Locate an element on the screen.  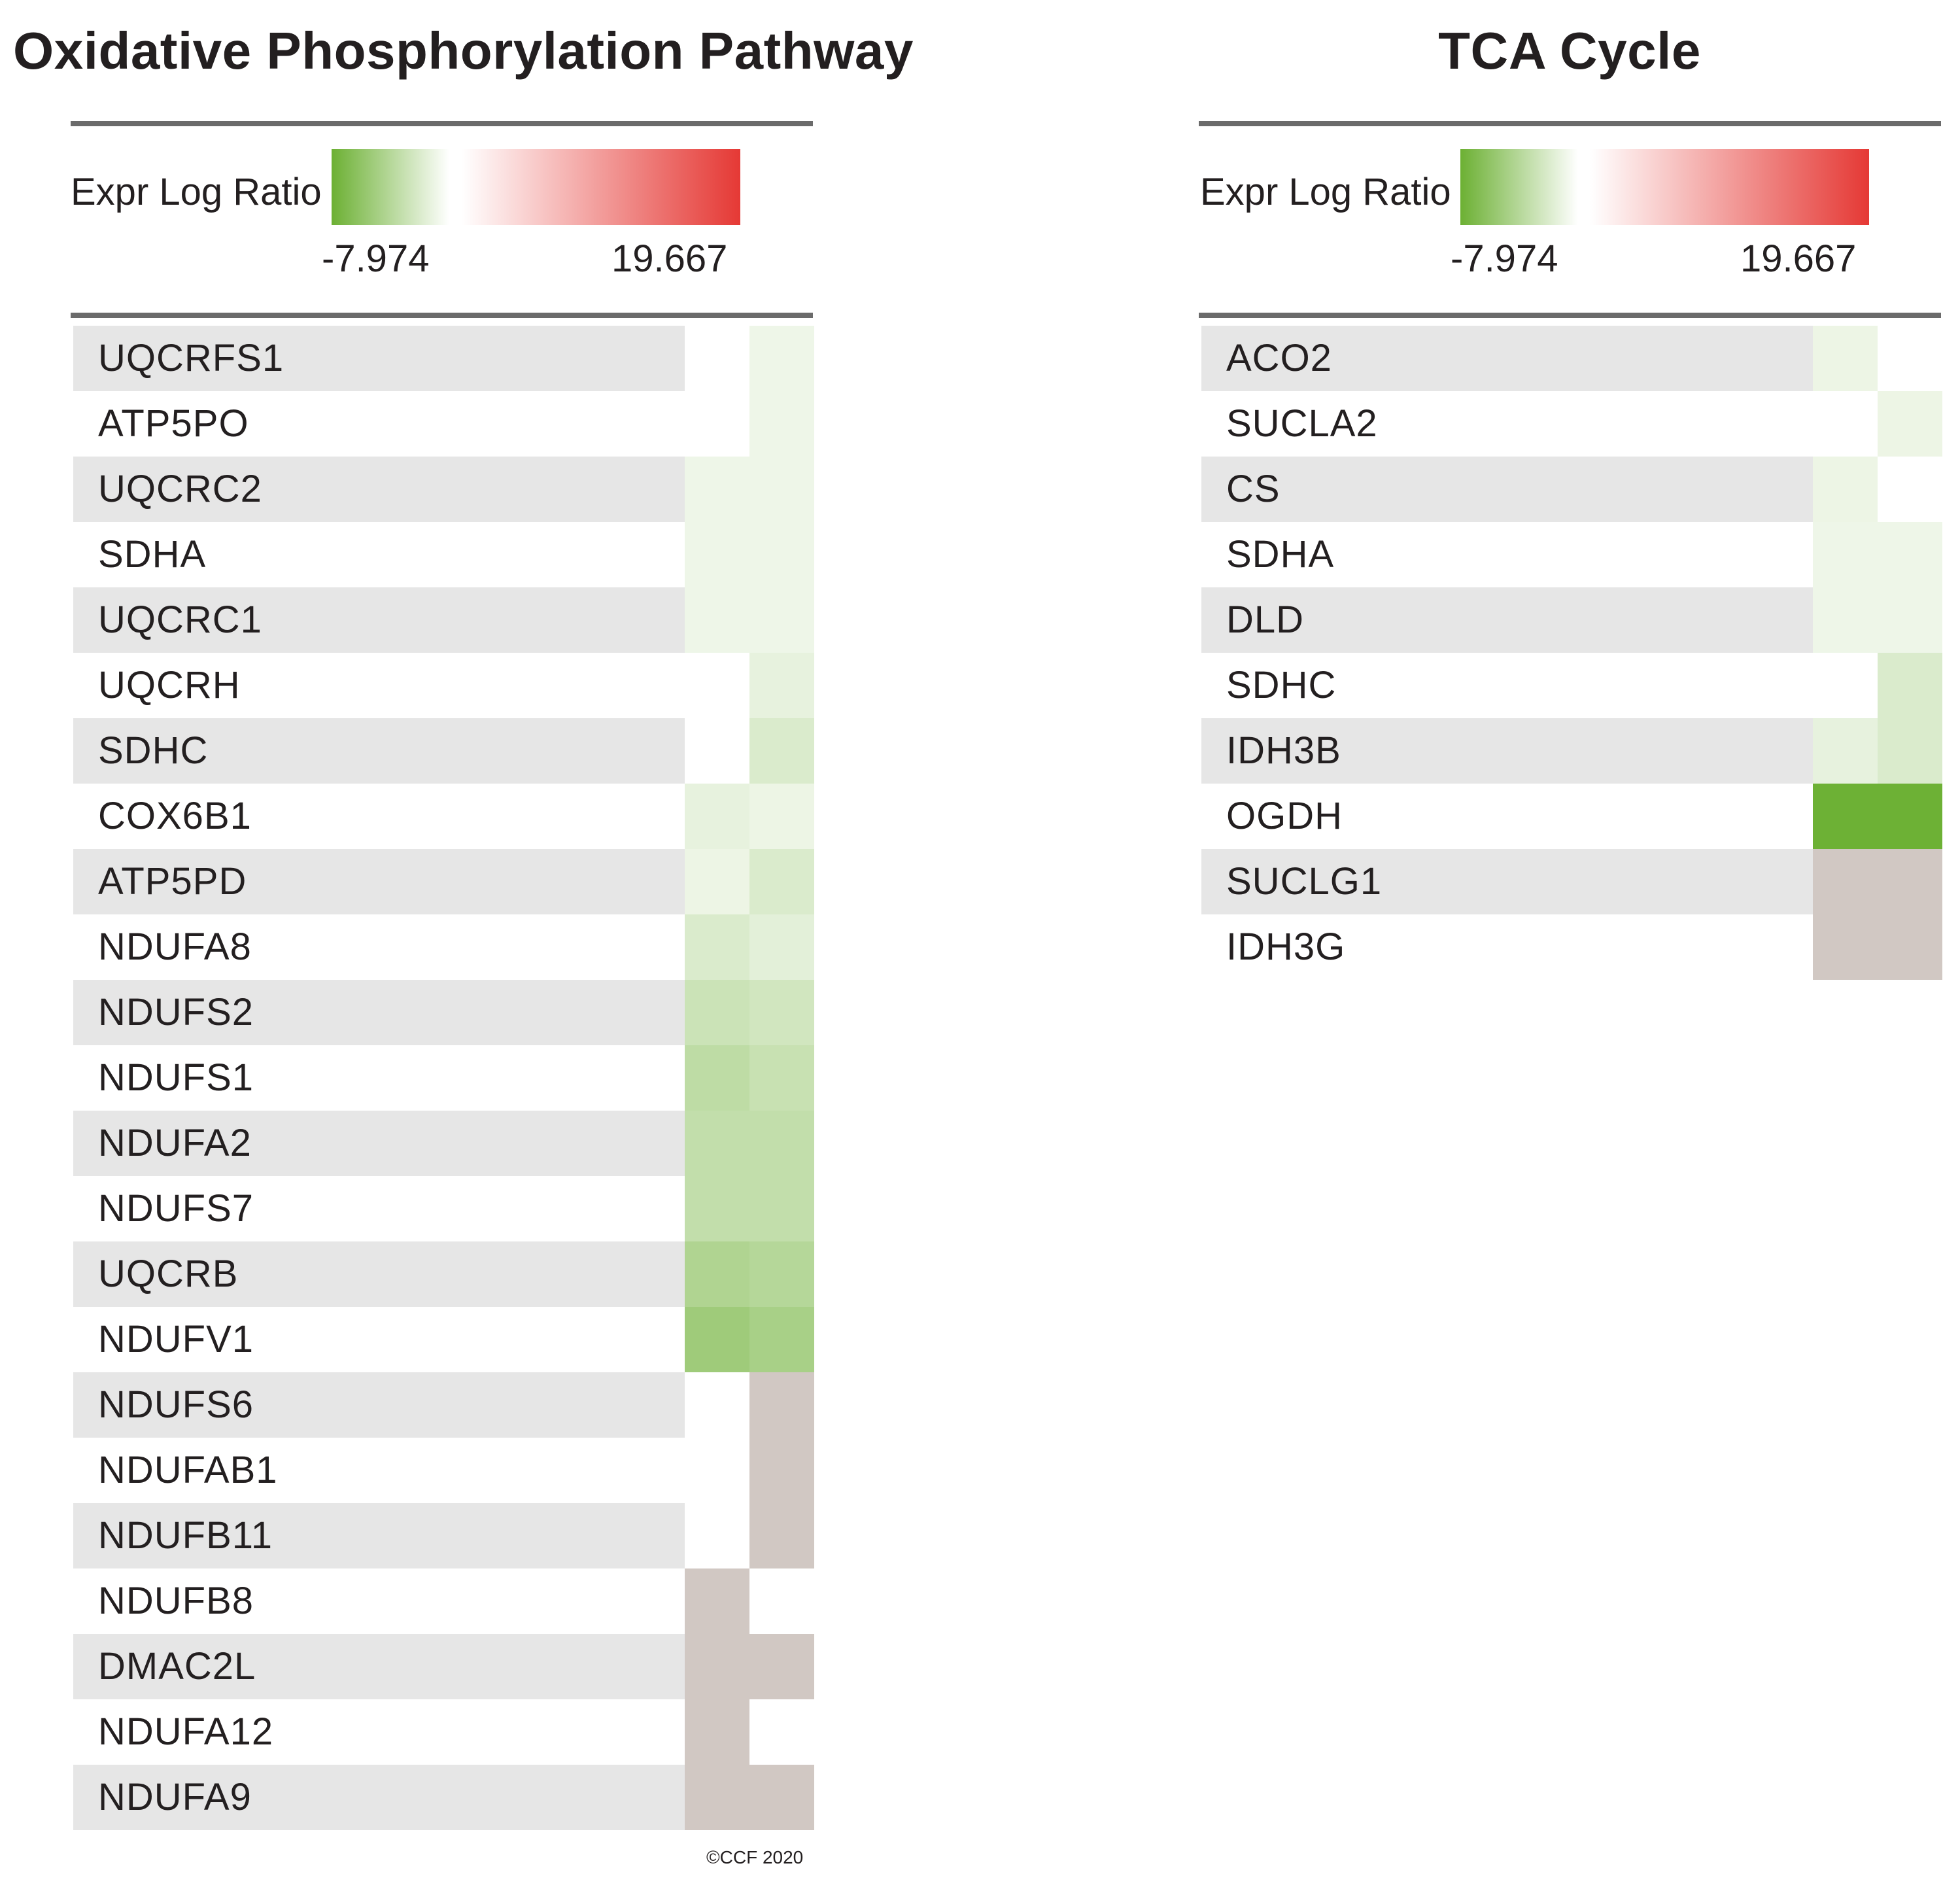
gene-label: NDUFAB1 is located at coordinates (188, 1470).